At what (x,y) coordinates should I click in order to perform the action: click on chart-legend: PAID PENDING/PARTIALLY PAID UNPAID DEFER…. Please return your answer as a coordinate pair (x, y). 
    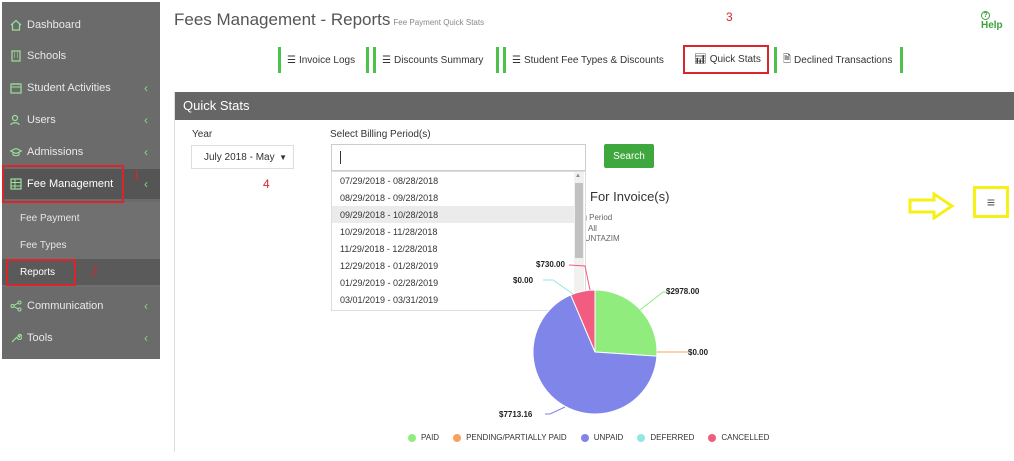
    Looking at the image, I should click on (595, 437).